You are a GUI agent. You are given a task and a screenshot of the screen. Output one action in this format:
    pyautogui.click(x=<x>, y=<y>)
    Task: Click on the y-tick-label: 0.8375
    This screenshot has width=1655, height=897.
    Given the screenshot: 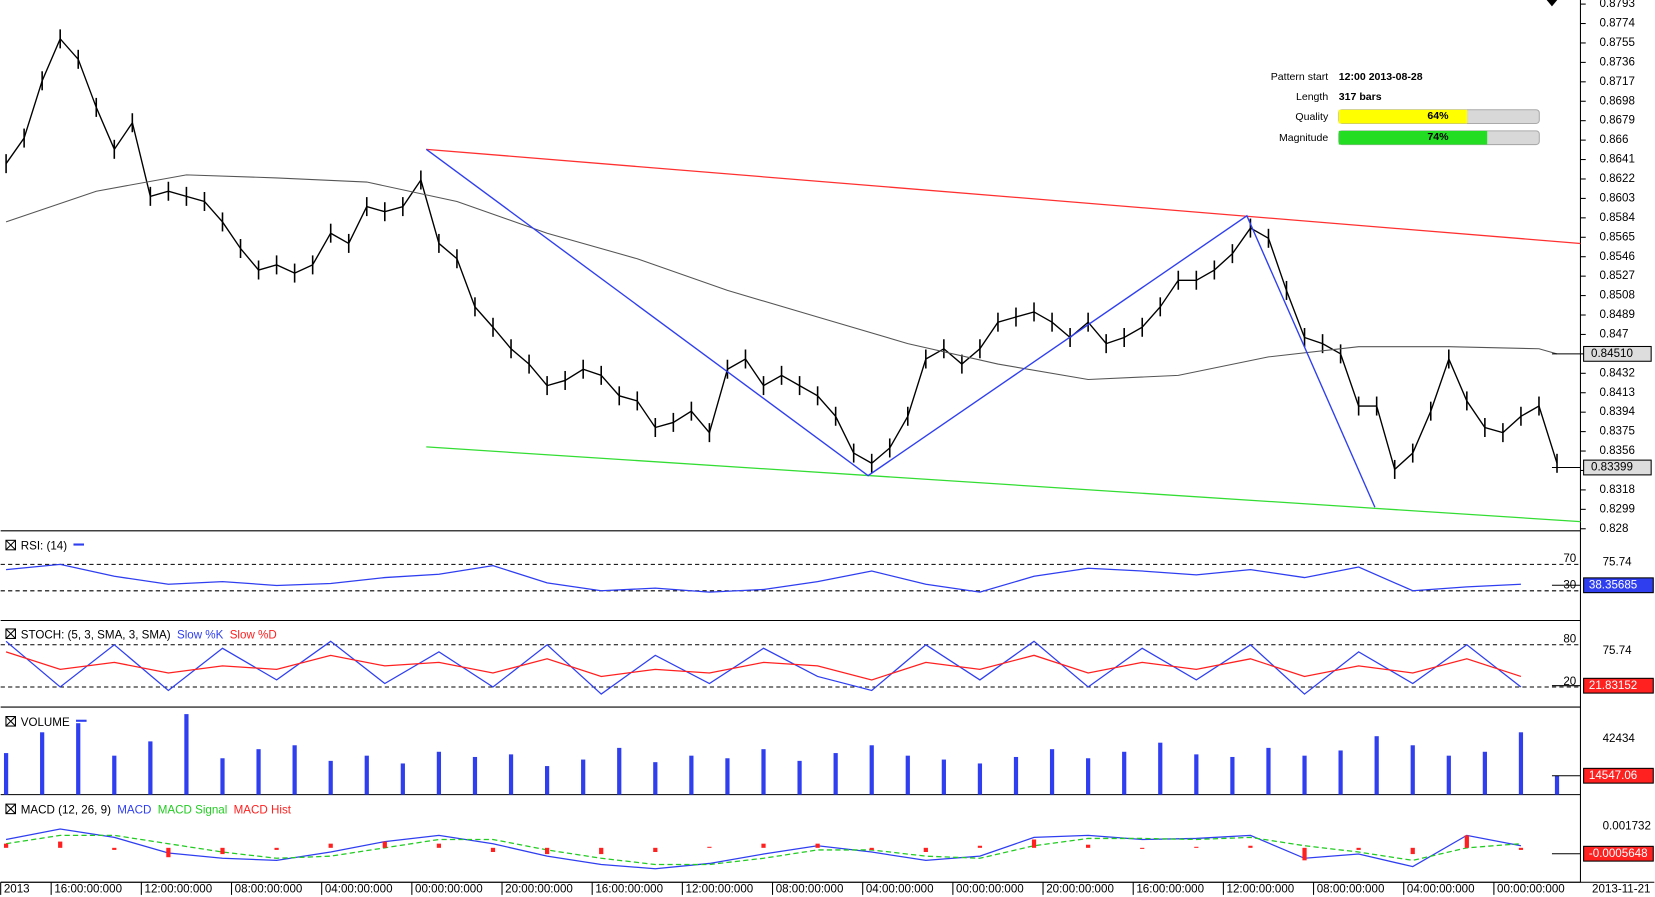 What is the action you would take?
    pyautogui.click(x=1616, y=431)
    